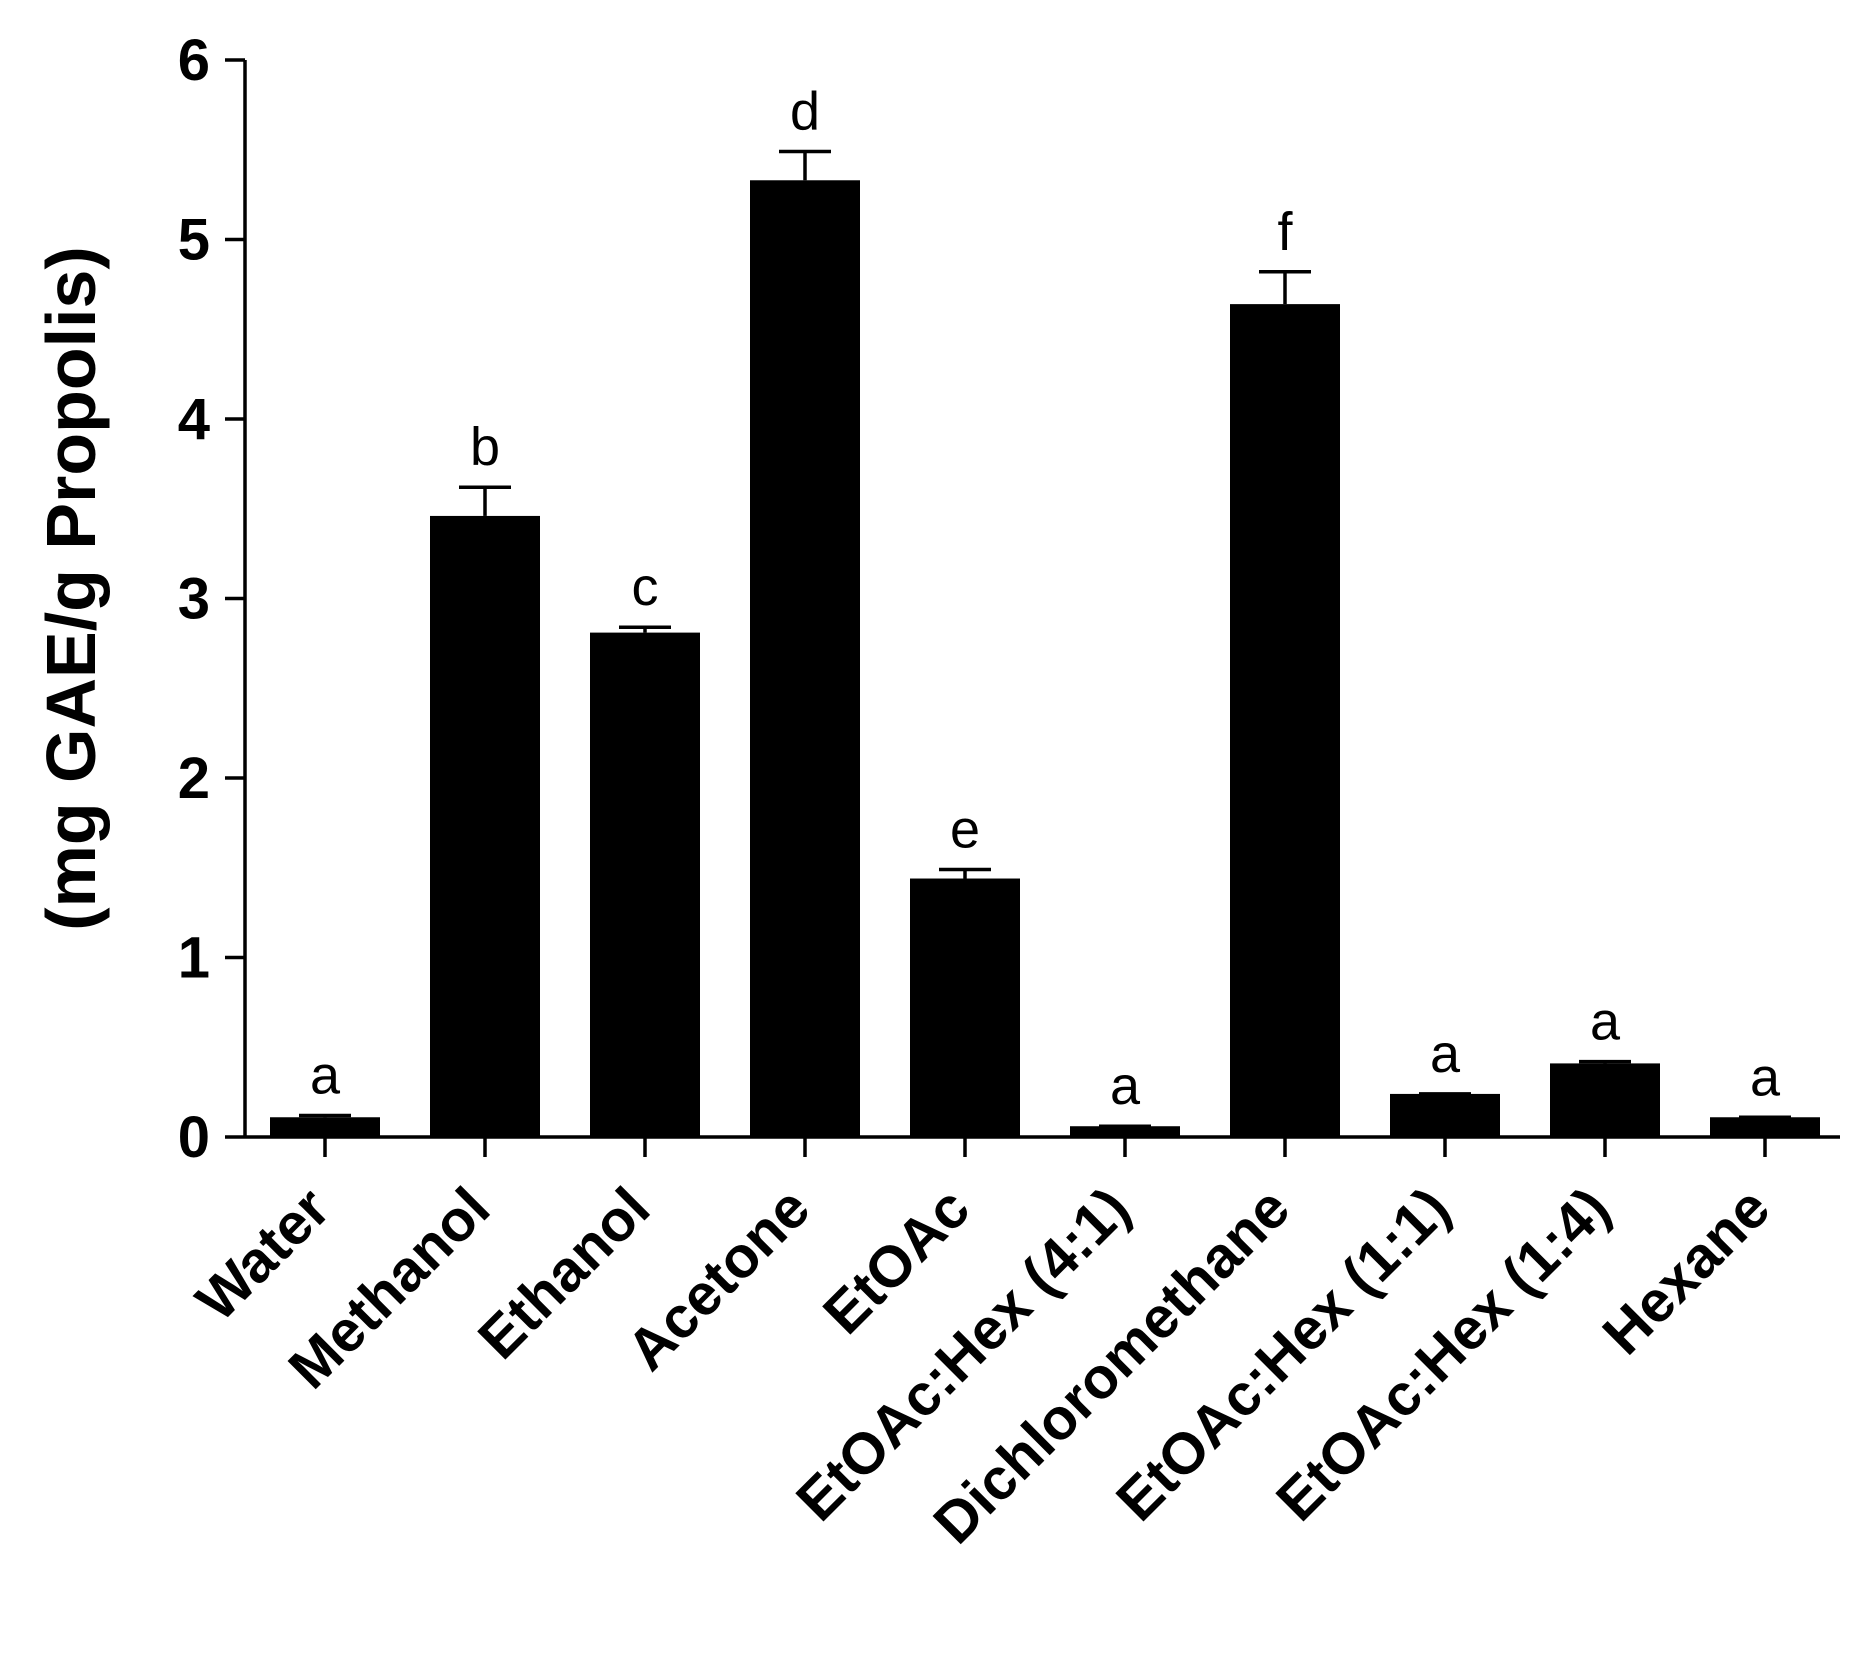  What do you see at coordinates (263, 1254) in the screenshot?
I see `x-tick-label: Water` at bounding box center [263, 1254].